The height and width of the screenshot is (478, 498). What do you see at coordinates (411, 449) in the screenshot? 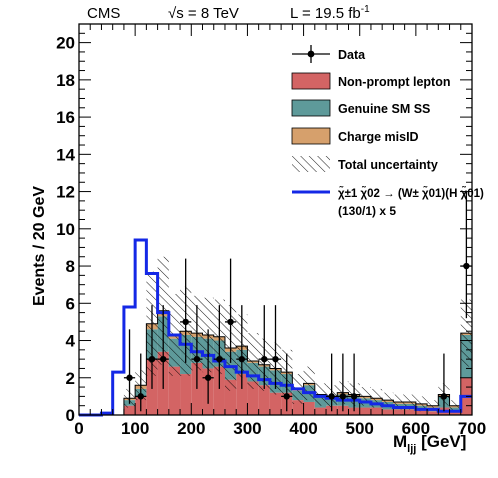
I see `x-axis-title-sub: ljj` at bounding box center [411, 449].